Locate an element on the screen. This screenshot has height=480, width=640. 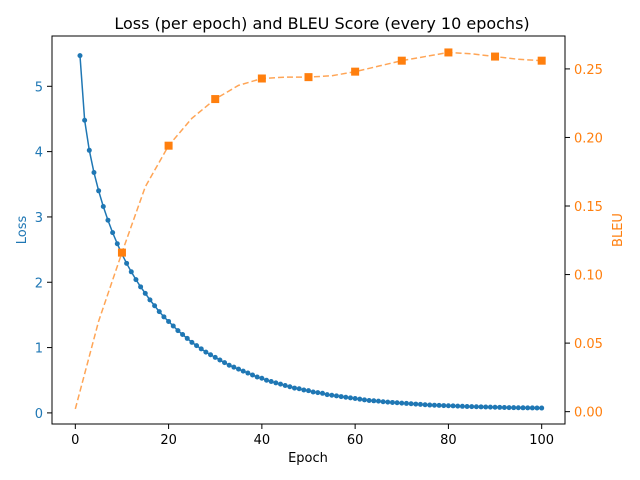
x-axis-title: Epoch is located at coordinates (308, 458).